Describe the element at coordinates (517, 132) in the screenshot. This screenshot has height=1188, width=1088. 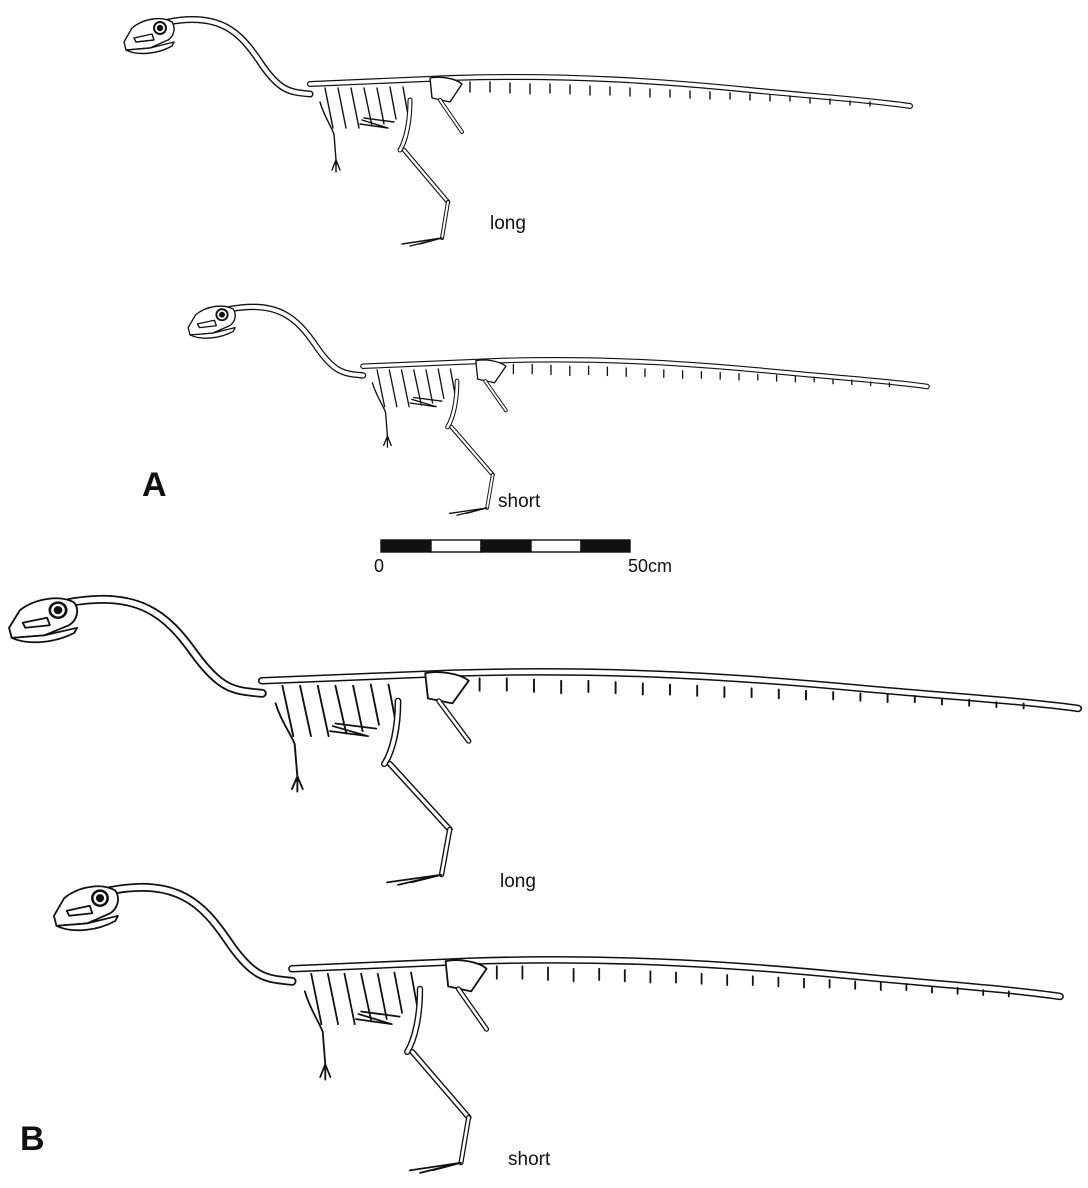
I see `skeleton-a-long` at that location.